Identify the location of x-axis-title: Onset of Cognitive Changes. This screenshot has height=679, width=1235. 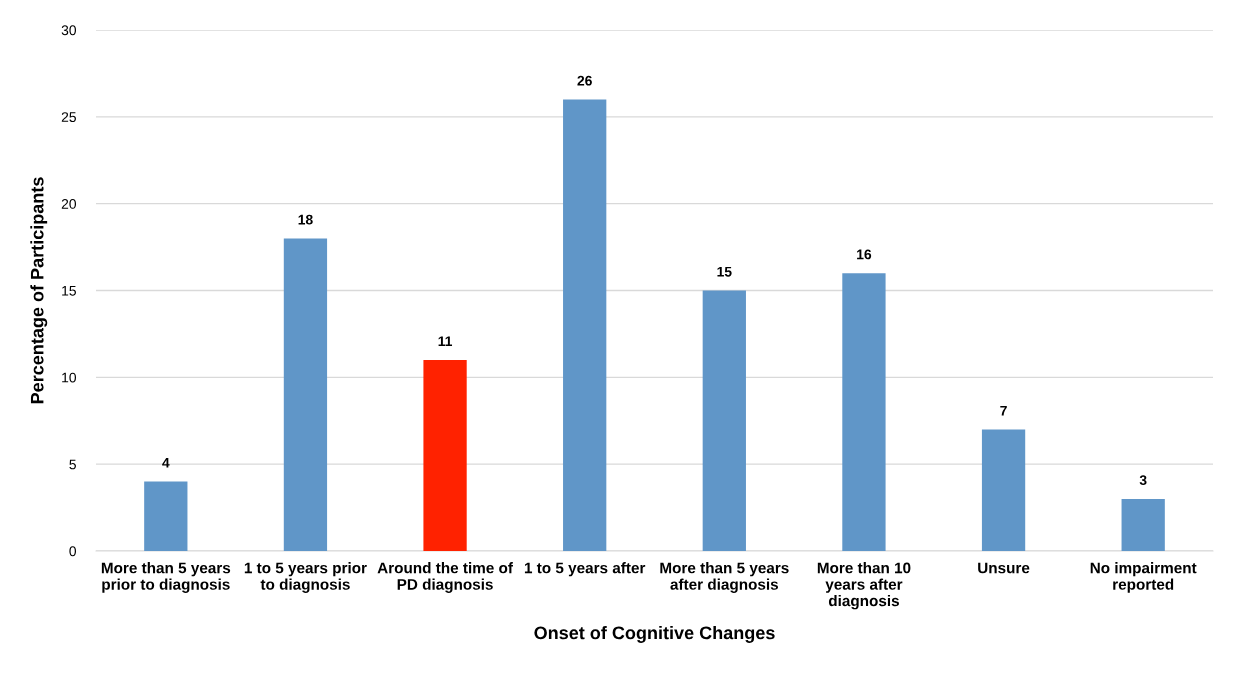
(654, 634).